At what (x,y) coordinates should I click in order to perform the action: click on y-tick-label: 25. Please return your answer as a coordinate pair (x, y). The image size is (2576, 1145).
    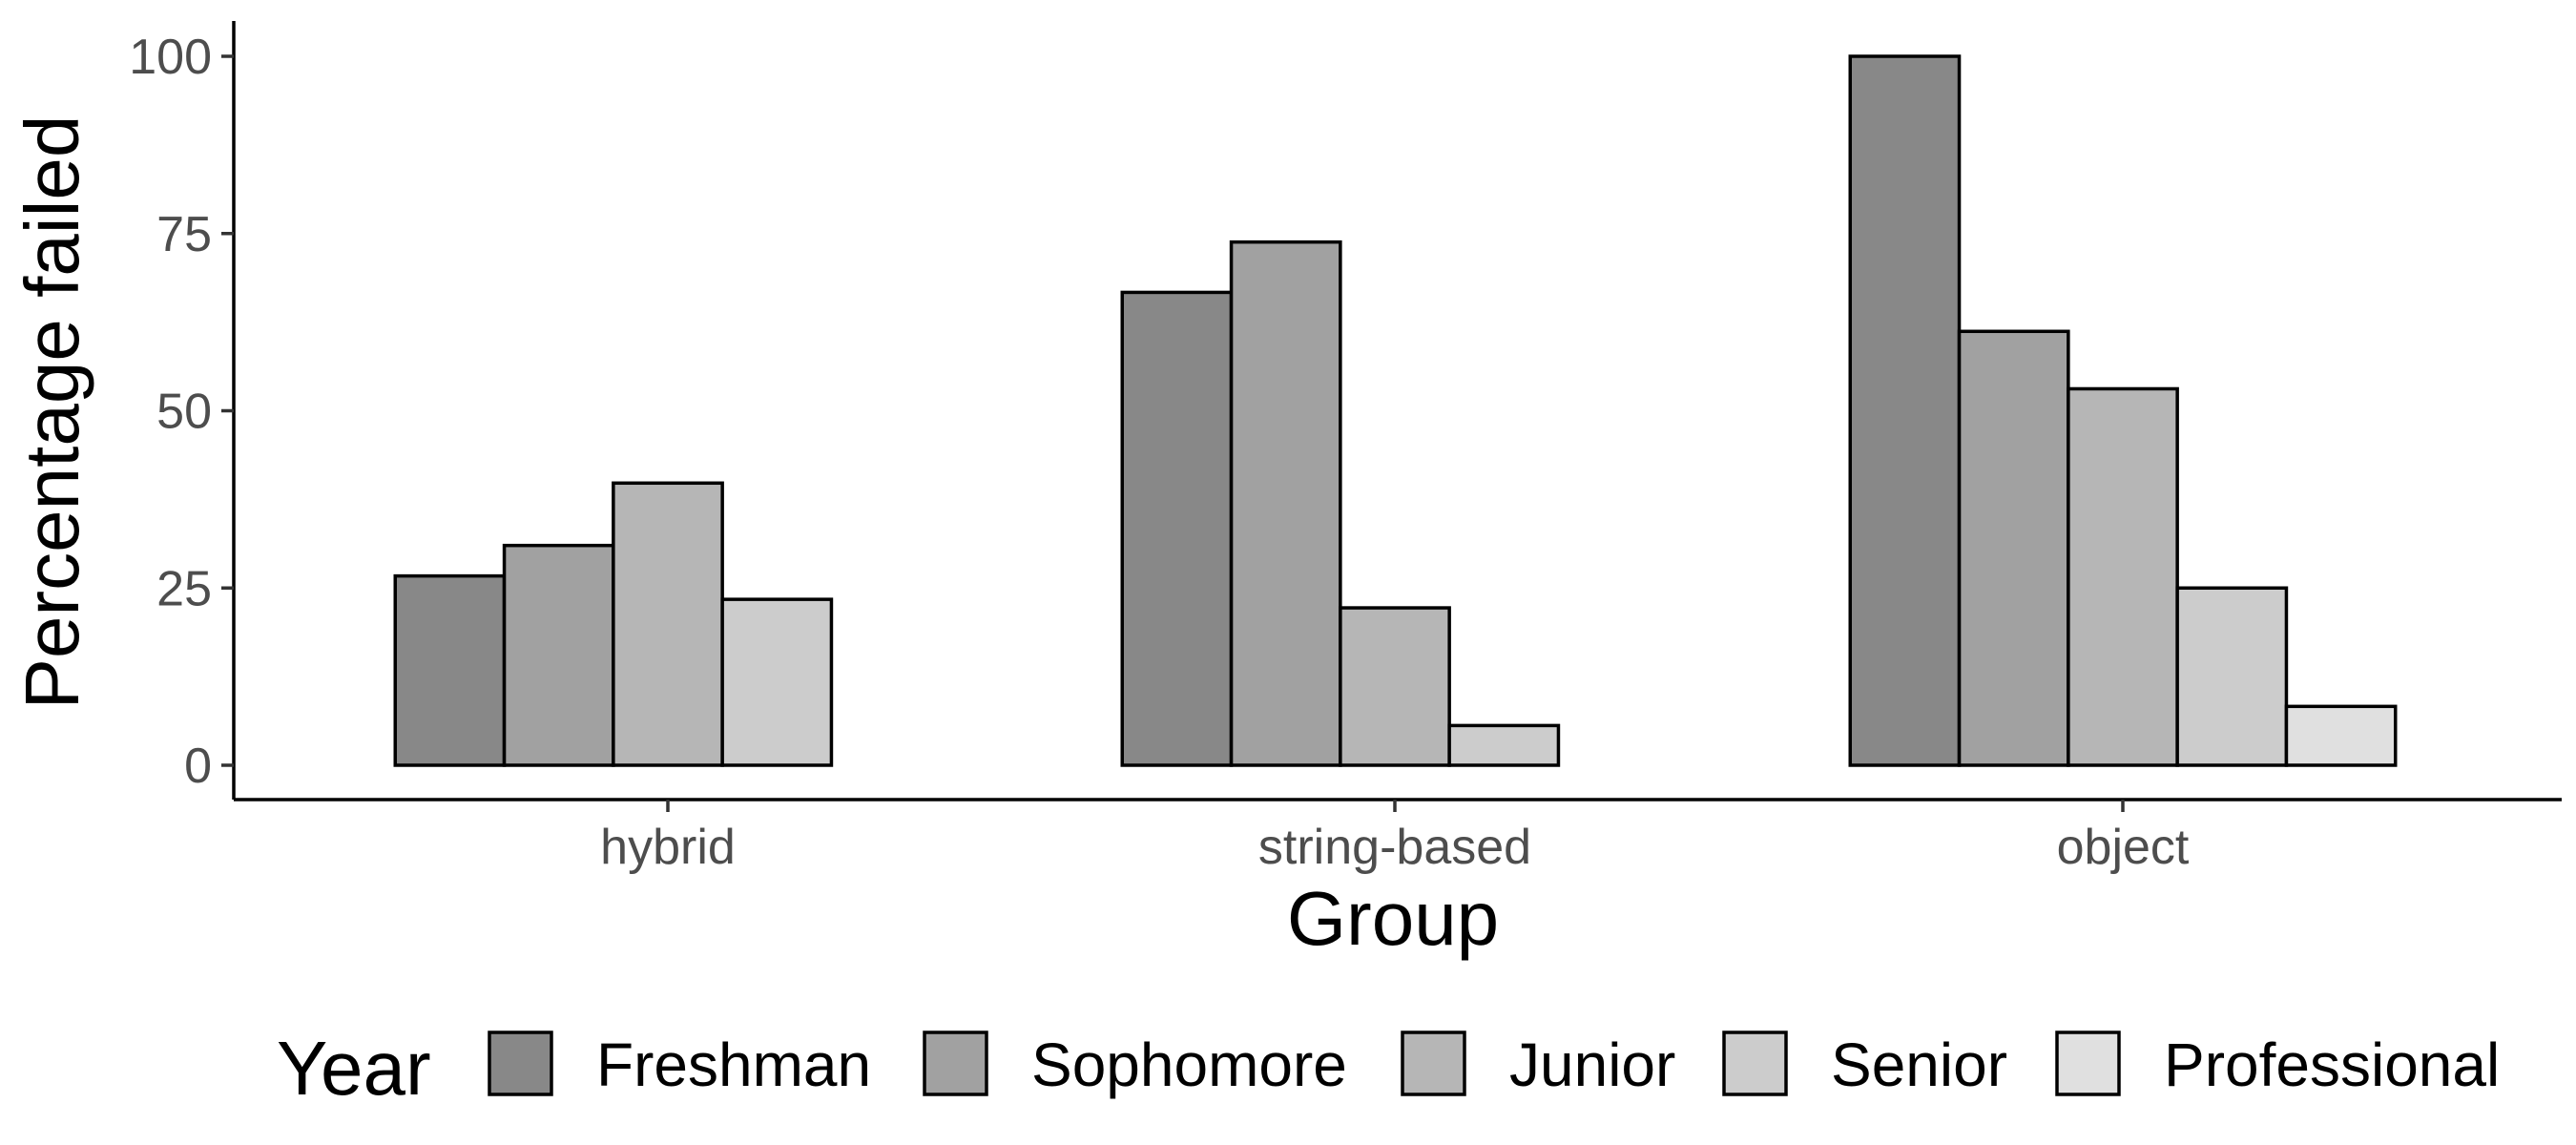
    Looking at the image, I should click on (184, 588).